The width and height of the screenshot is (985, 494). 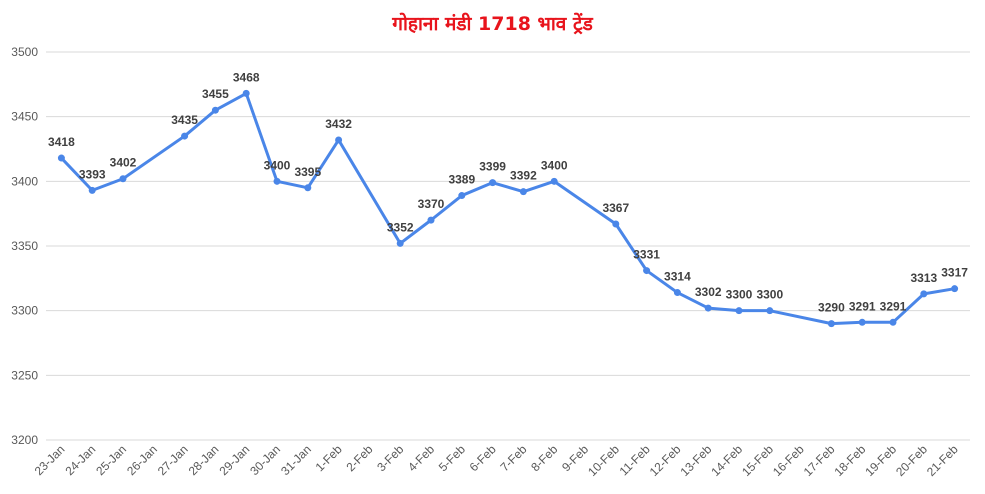 I want to click on data-label: 3389, so click(x=461, y=180).